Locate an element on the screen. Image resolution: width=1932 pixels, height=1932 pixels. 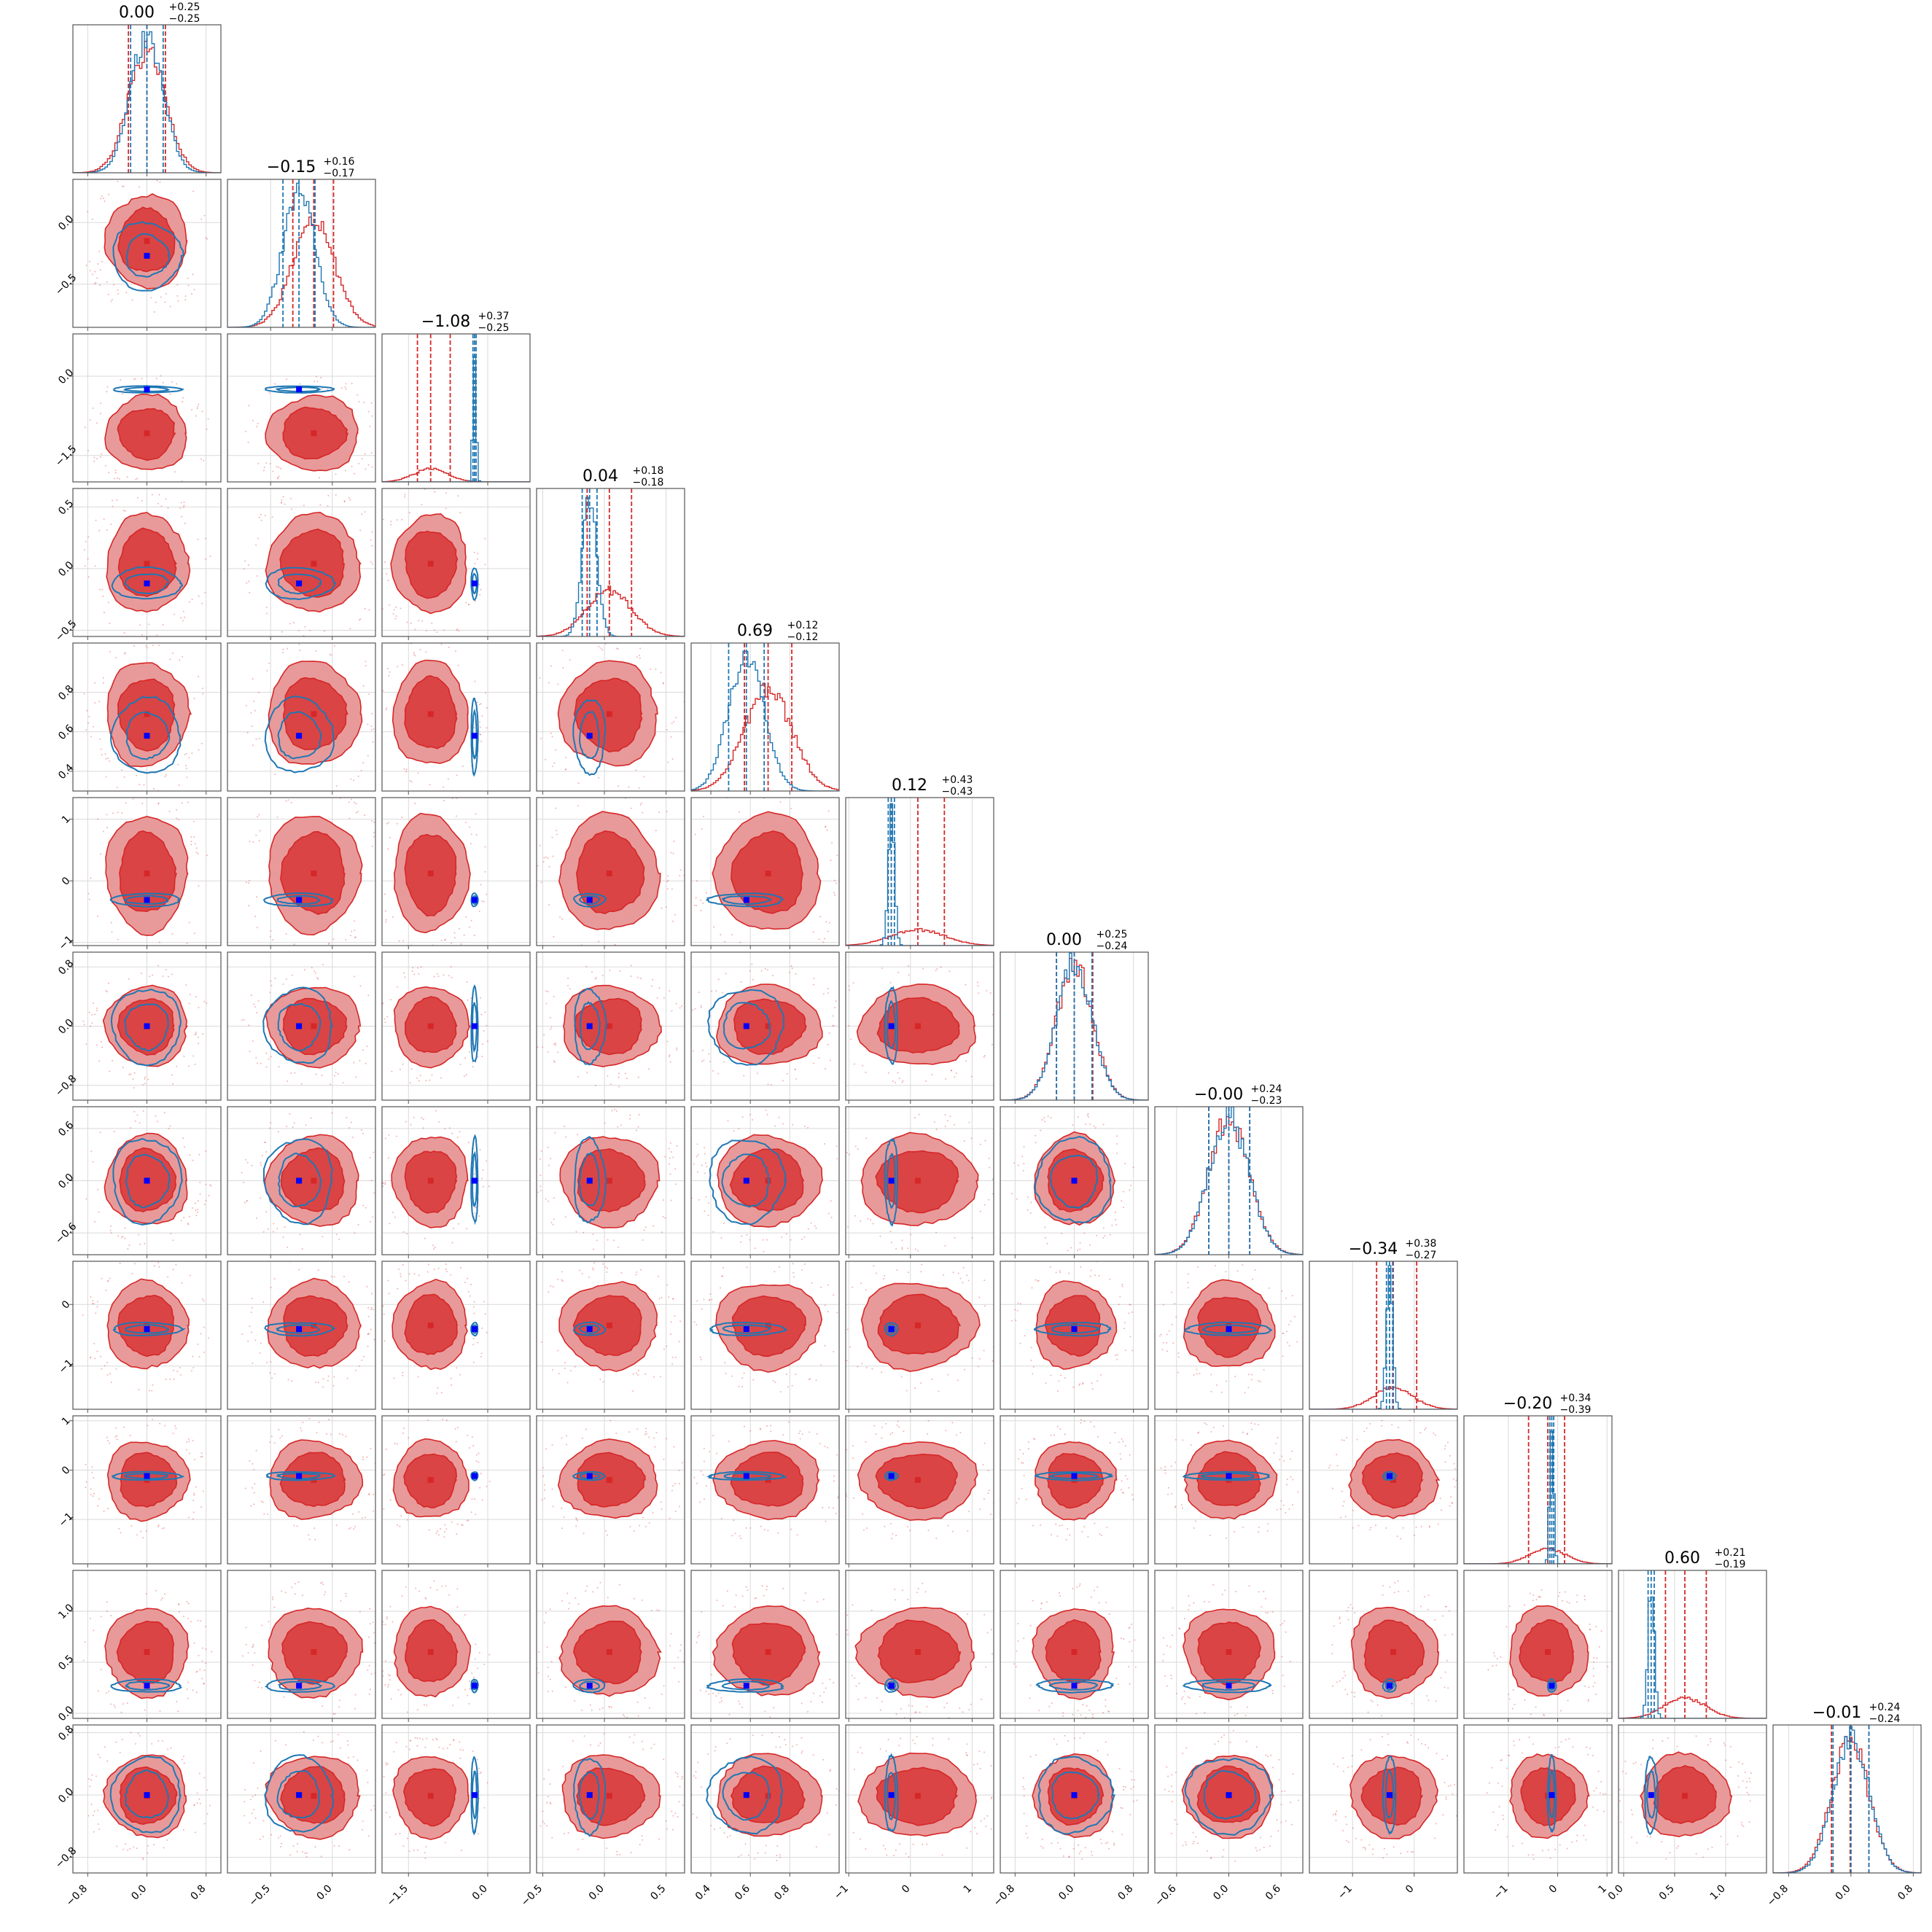
hist-title-0: 0.00 is located at coordinates (137, 13).